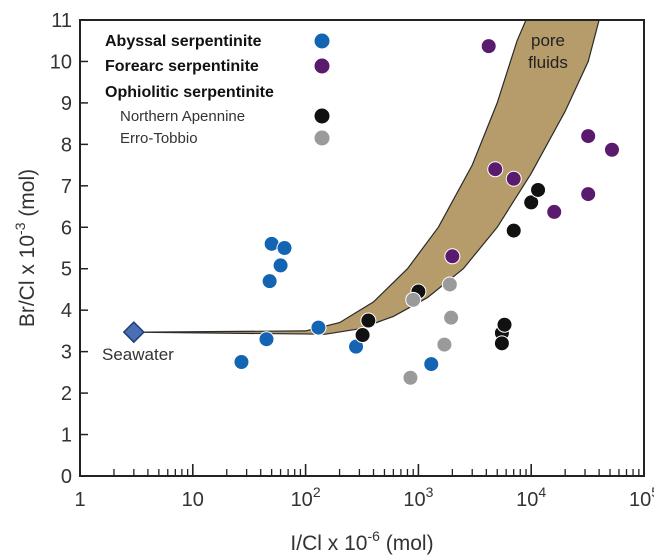 This screenshot has height=556, width=654. Describe the element at coordinates (66, 270) in the screenshot. I see `y-tick-label: 5` at that location.